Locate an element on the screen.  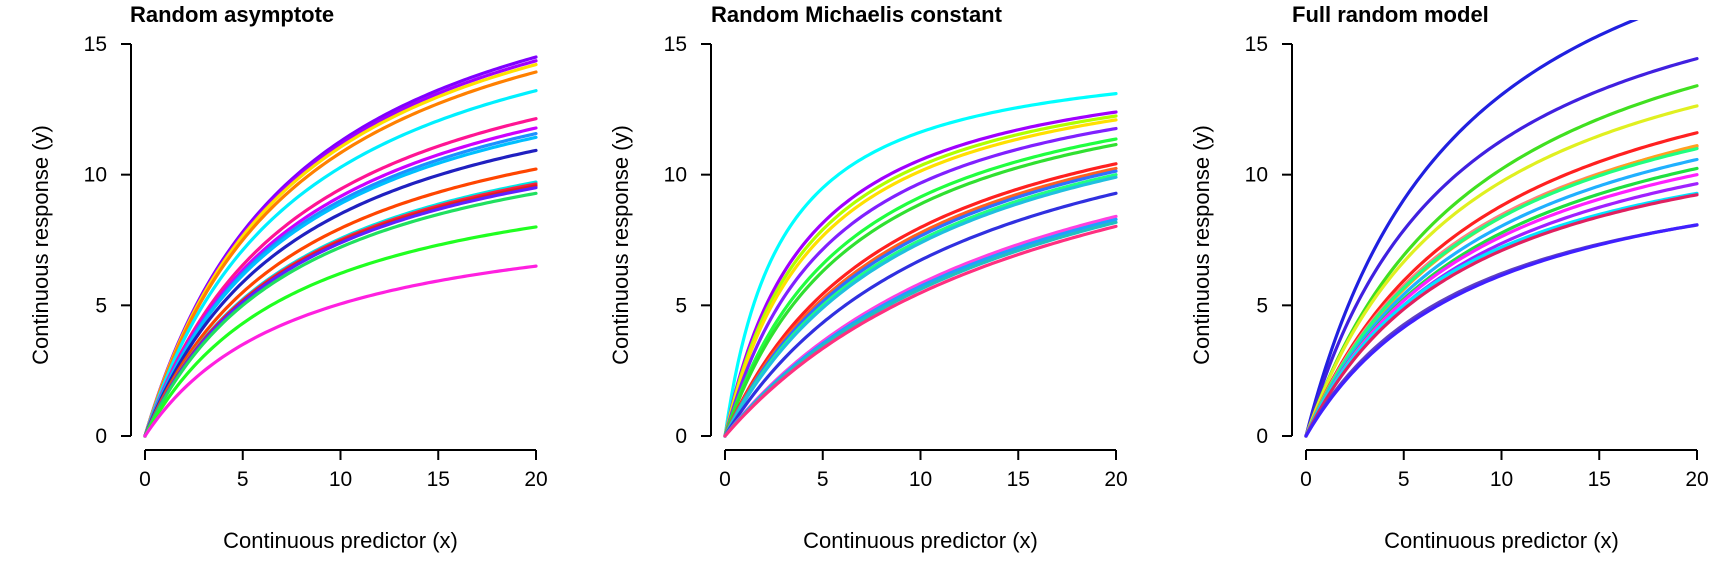
chart-title: Full random model is located at coordinates (1390, 14).